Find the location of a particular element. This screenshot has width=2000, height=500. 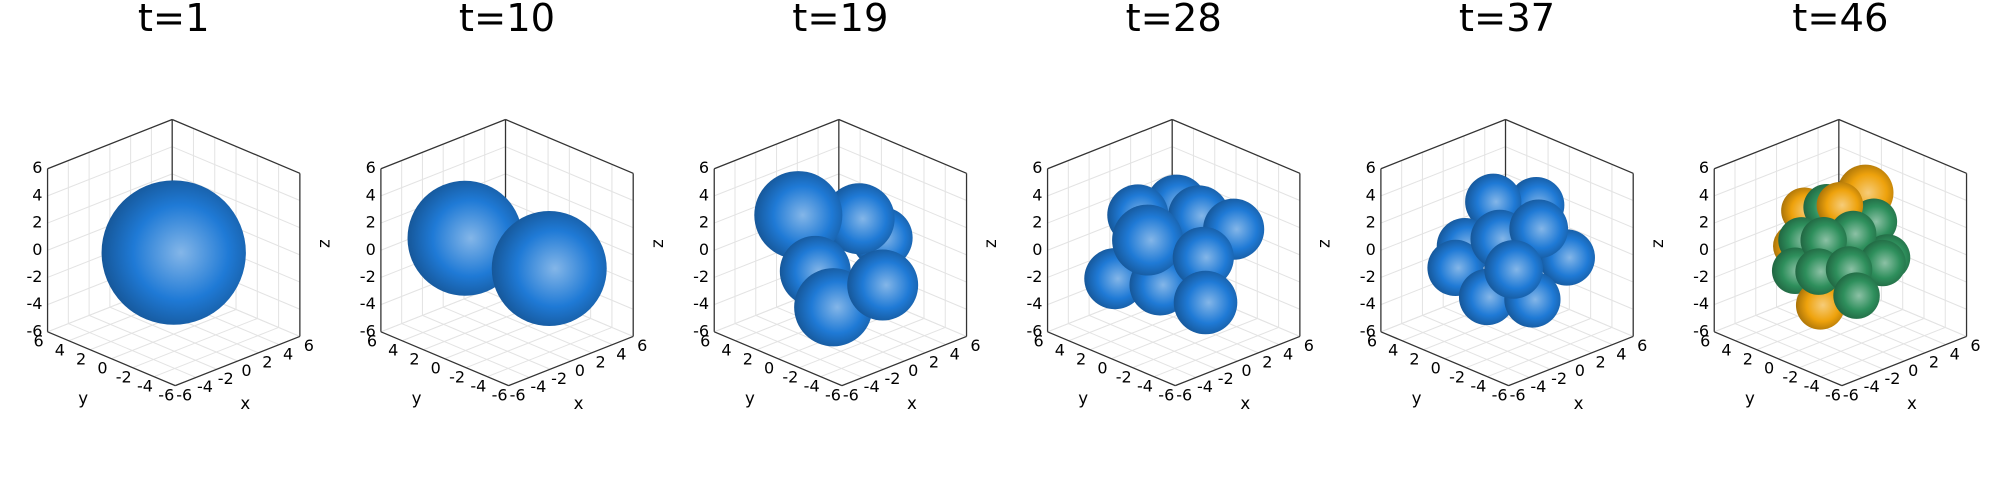

x-tick-label: 0 is located at coordinates (1246, 370).